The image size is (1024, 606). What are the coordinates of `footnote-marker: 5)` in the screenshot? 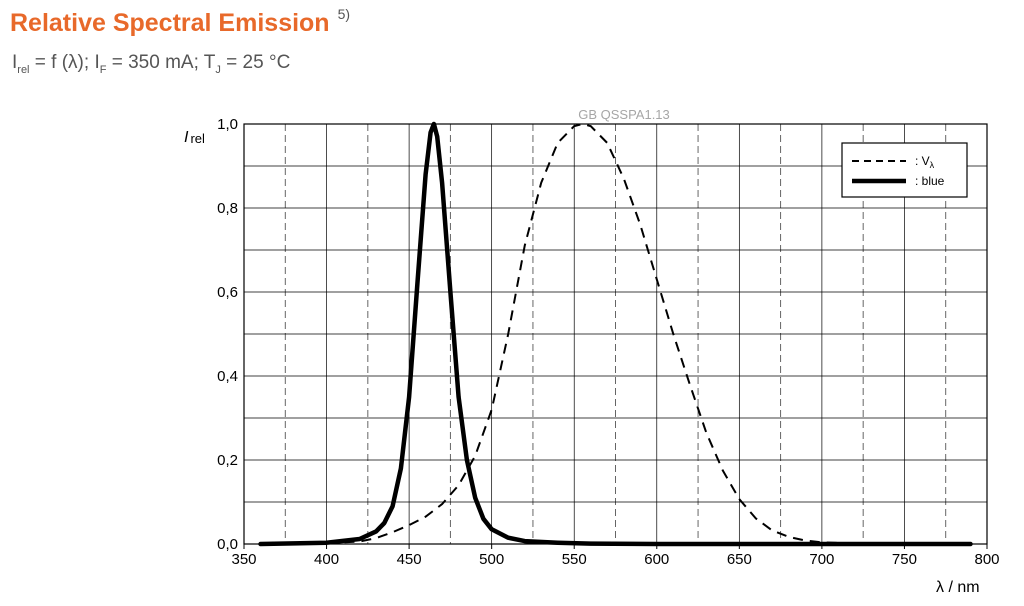 It's located at (344, 14).